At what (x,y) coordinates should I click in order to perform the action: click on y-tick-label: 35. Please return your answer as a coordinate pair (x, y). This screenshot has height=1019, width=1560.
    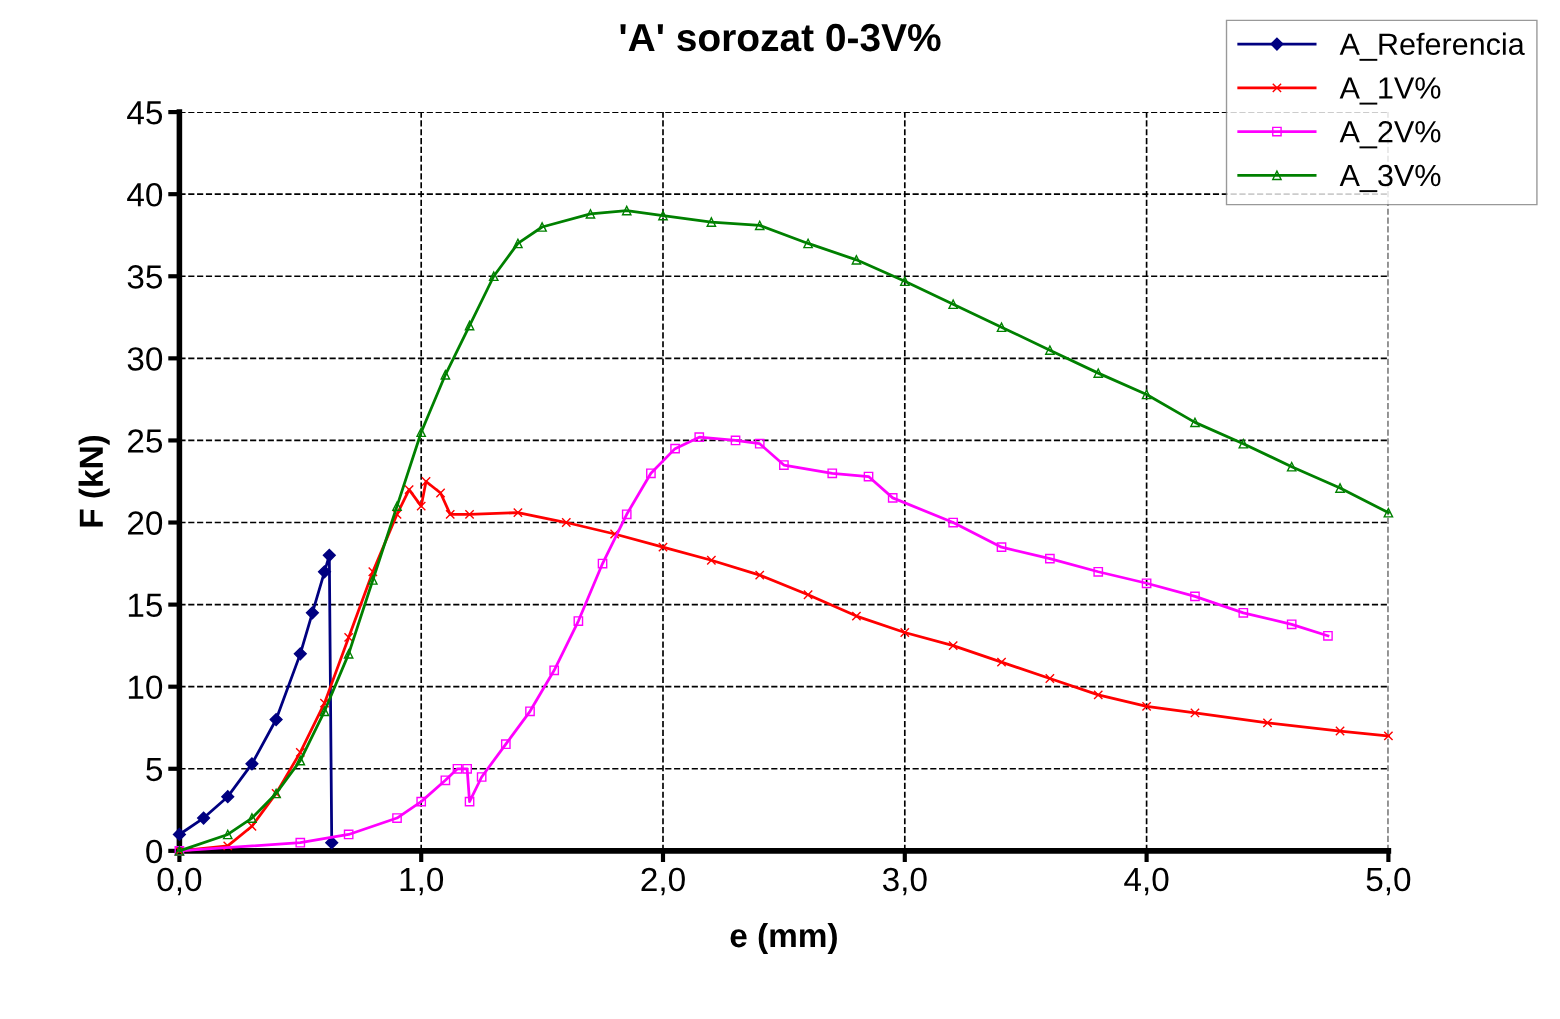
    Looking at the image, I should click on (145, 277).